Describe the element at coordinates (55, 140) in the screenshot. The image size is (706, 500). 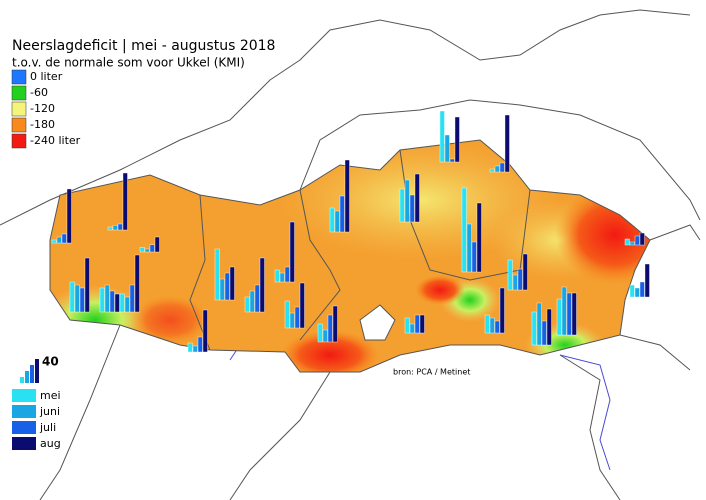
I see `legend-label: -240 liter` at that location.